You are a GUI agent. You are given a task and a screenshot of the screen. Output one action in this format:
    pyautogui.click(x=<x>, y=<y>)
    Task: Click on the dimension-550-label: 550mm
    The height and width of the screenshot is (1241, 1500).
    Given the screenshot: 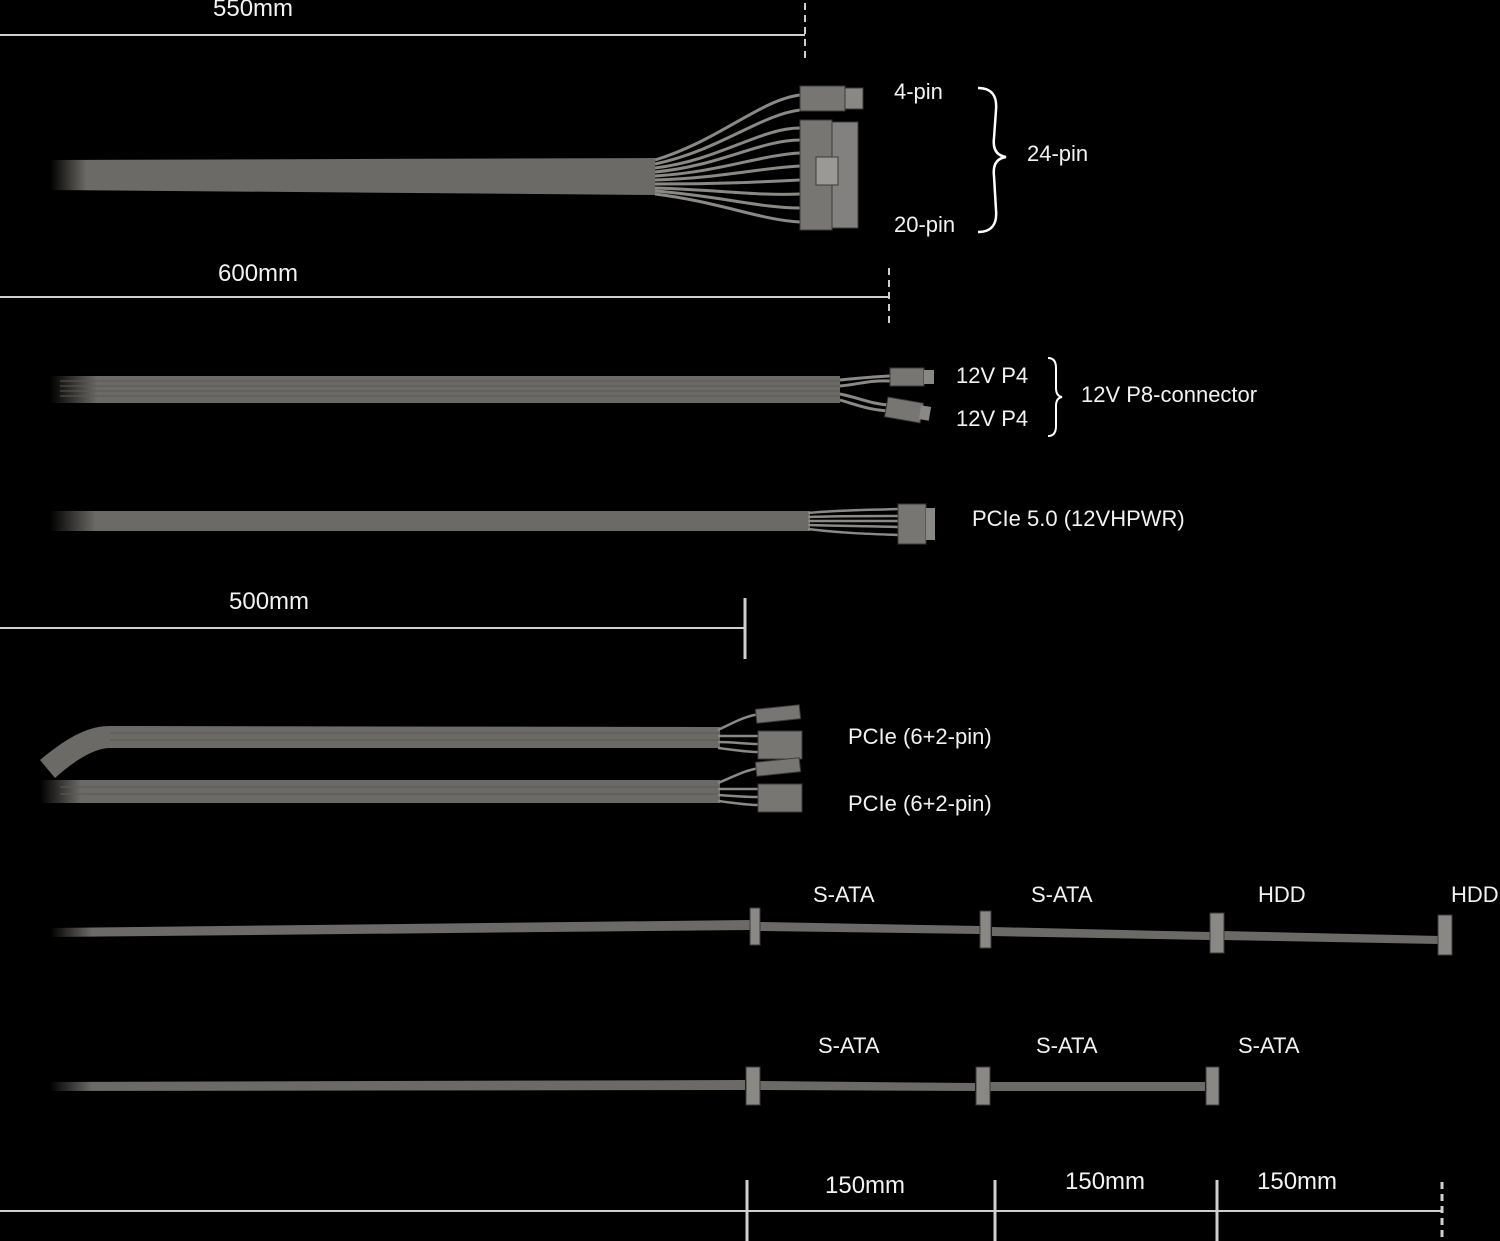 What is the action you would take?
    pyautogui.click(x=253, y=11)
    